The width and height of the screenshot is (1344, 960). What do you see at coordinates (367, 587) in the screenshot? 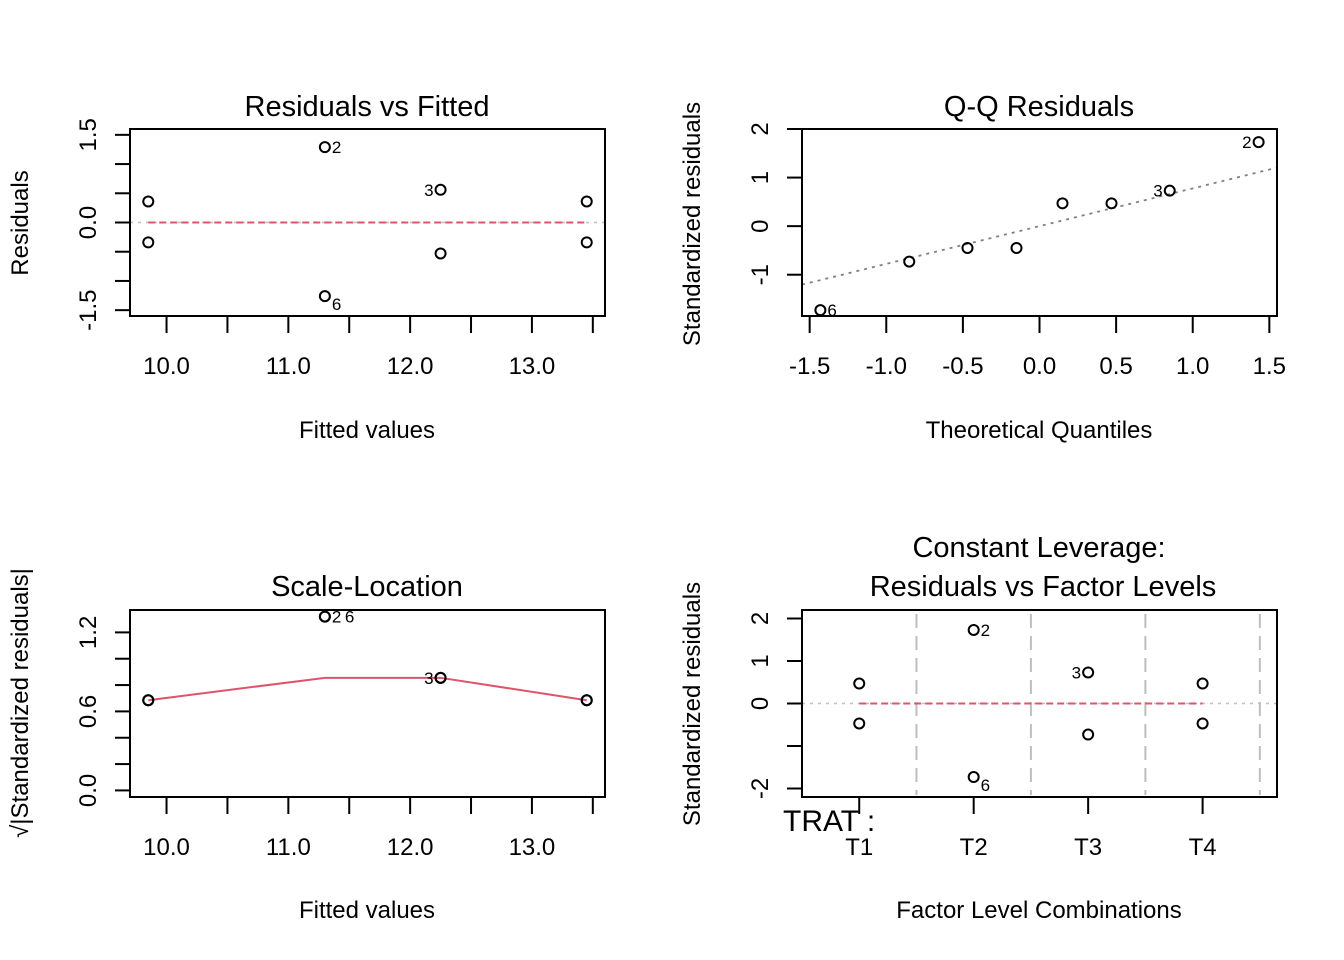
I see `panel-title: Scale-Location` at bounding box center [367, 587].